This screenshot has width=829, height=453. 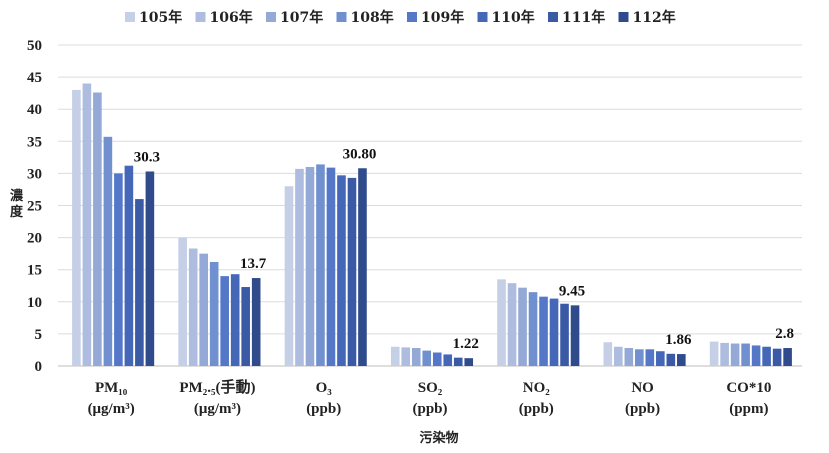 What do you see at coordinates (147, 157) in the screenshot?
I see `data-label: 30.3` at bounding box center [147, 157].